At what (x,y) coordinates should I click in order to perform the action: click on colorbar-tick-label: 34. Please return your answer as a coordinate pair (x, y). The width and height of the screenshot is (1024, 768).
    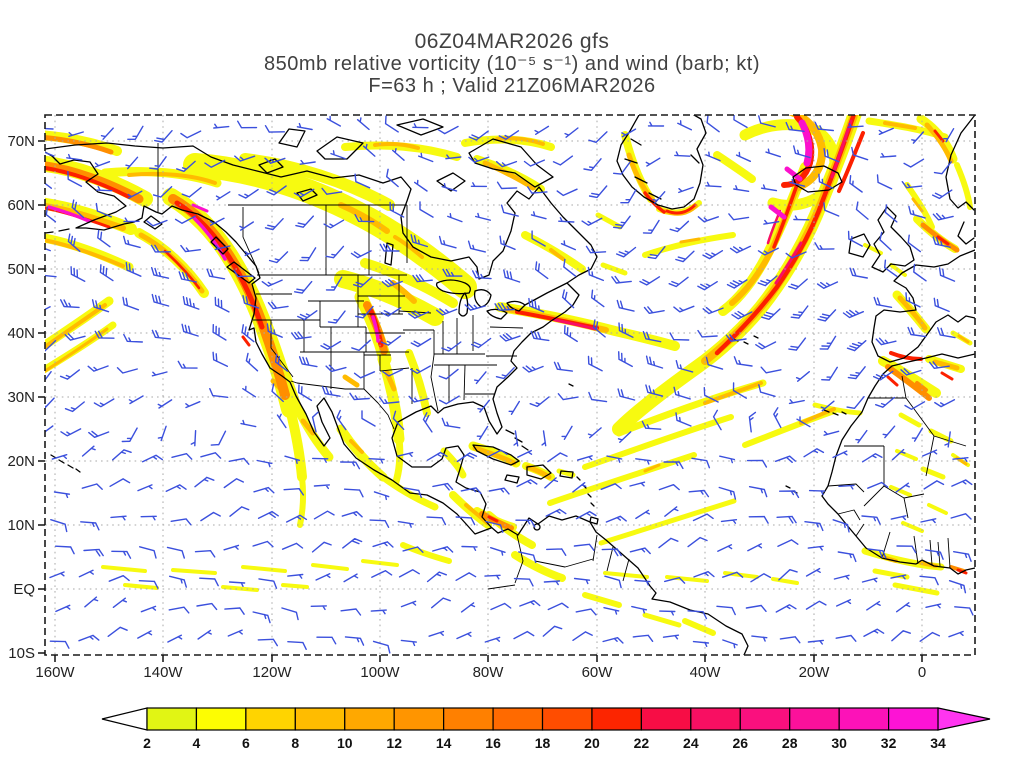
    Looking at the image, I should click on (938, 743).